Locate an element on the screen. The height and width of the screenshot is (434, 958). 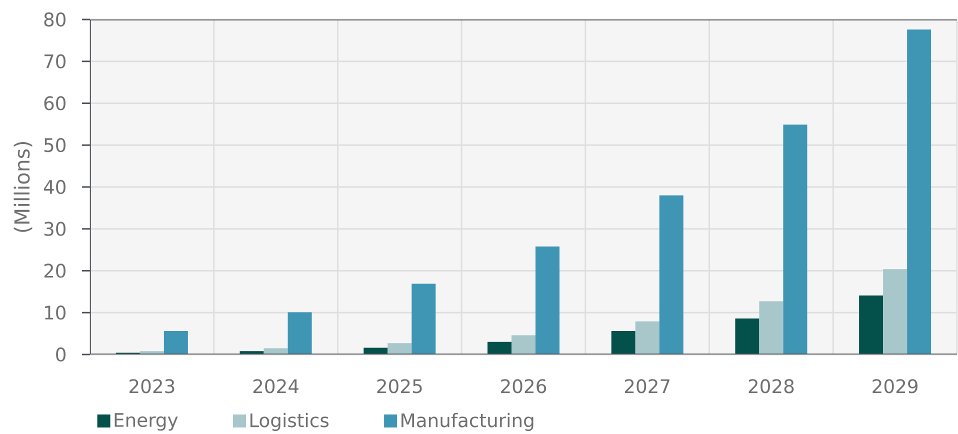
y-tick-label: 80 is located at coordinates (55, 19).